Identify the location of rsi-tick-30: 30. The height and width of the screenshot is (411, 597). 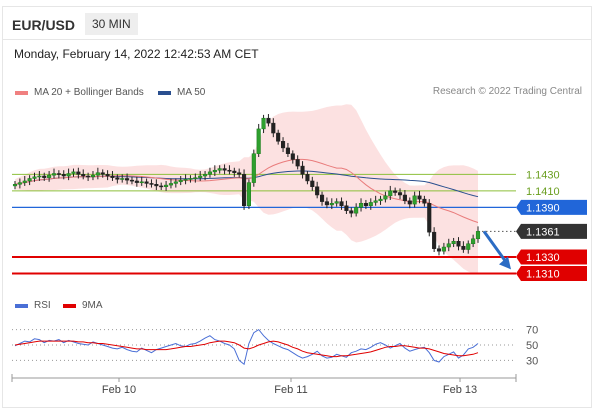
(532, 361).